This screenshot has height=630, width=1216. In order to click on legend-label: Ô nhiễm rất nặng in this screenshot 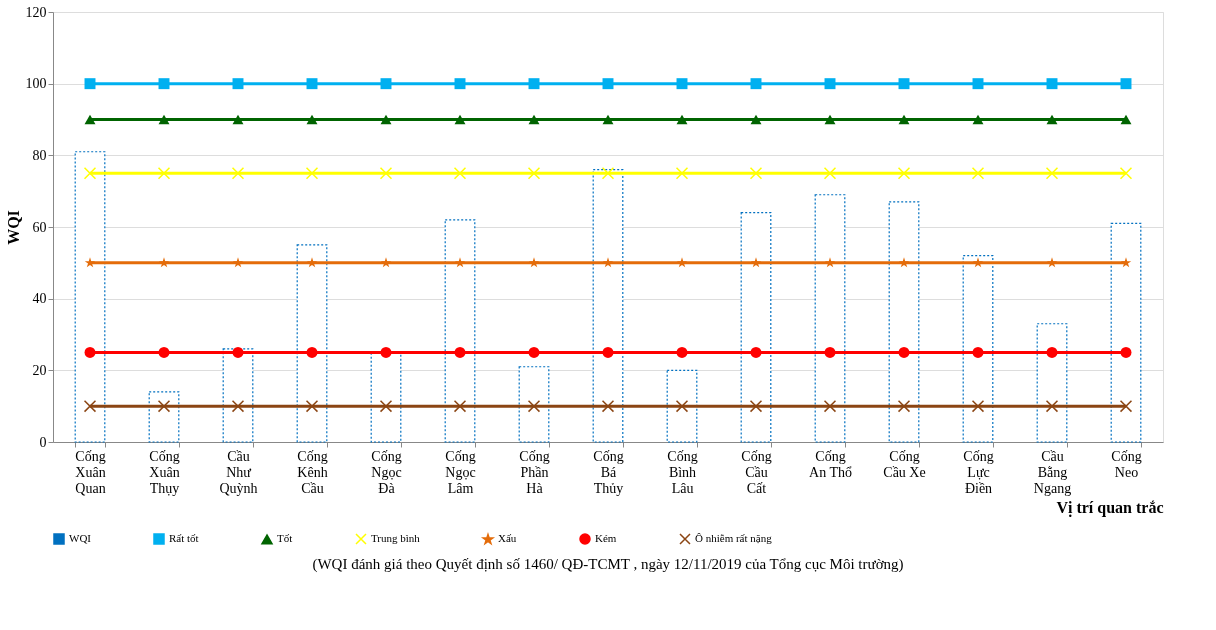, I will do `click(734, 538)`.